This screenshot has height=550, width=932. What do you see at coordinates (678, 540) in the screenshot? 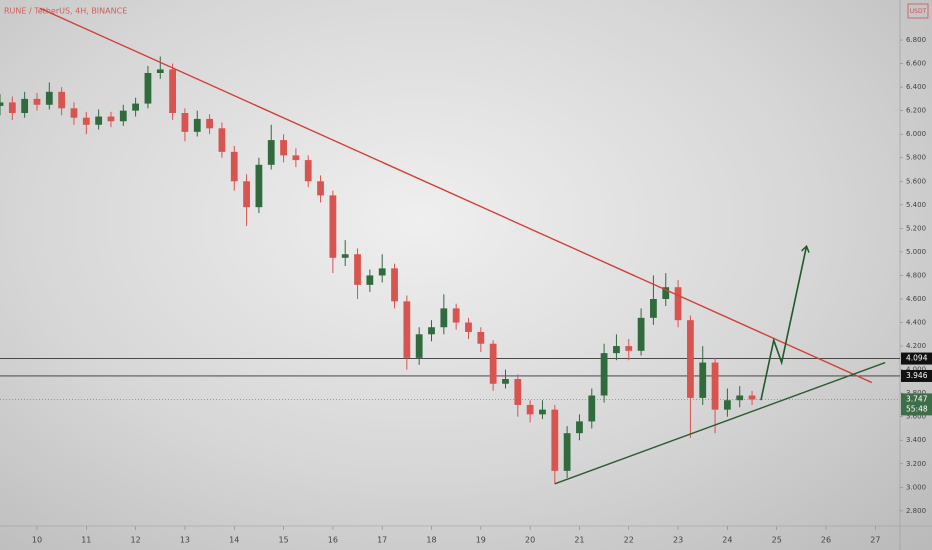
I see `x-tick-label: 23` at bounding box center [678, 540].